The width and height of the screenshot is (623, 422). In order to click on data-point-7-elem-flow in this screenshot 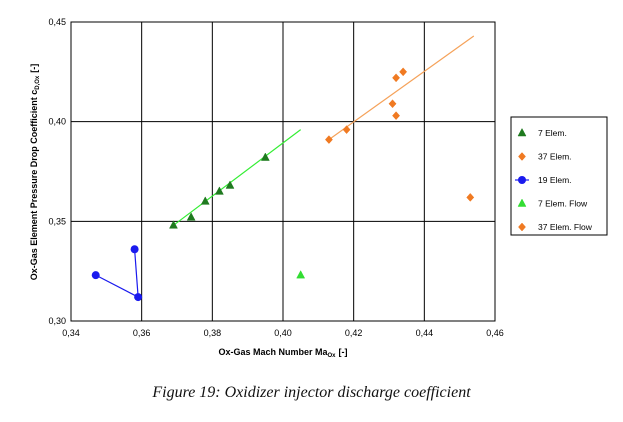, I will do `click(301, 274)`.